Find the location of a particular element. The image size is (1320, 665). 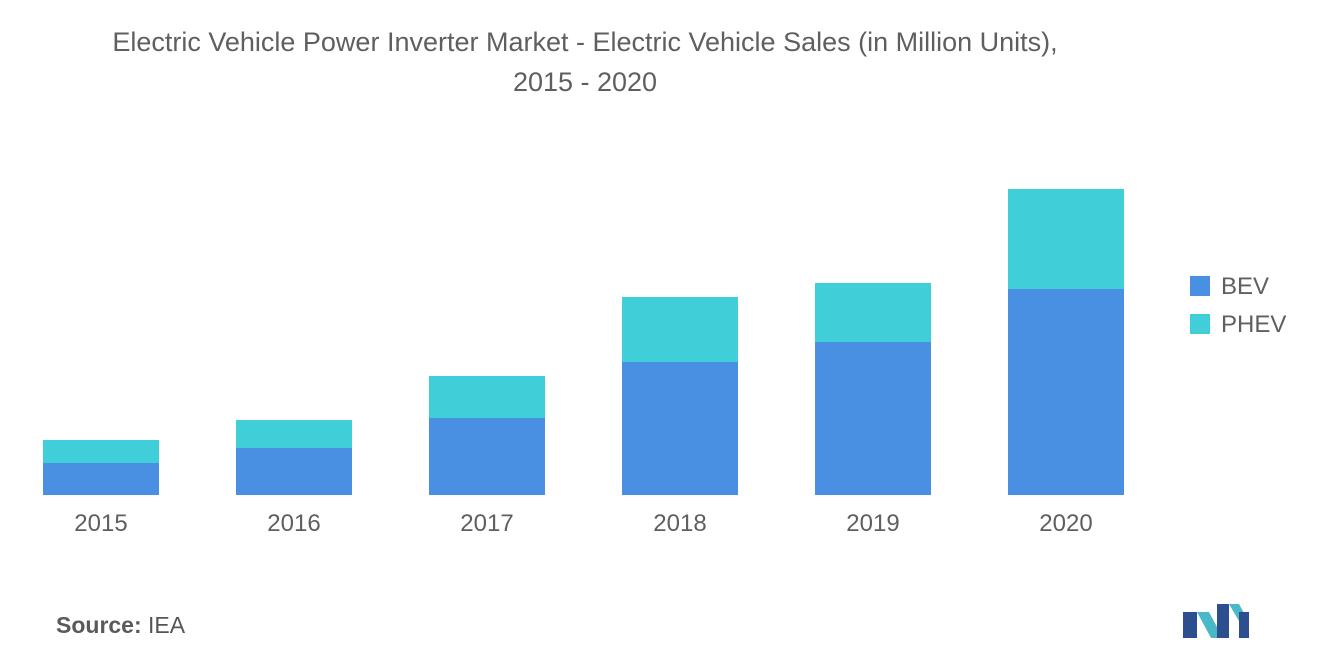

x-tick-label: 2018 is located at coordinates (679, 523).